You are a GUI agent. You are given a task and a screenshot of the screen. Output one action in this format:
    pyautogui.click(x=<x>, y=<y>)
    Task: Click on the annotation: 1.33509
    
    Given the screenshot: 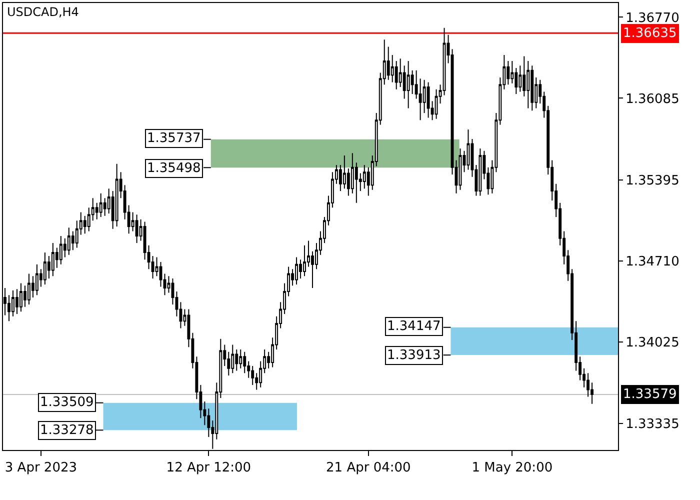 What is the action you would take?
    pyautogui.click(x=67, y=402)
    